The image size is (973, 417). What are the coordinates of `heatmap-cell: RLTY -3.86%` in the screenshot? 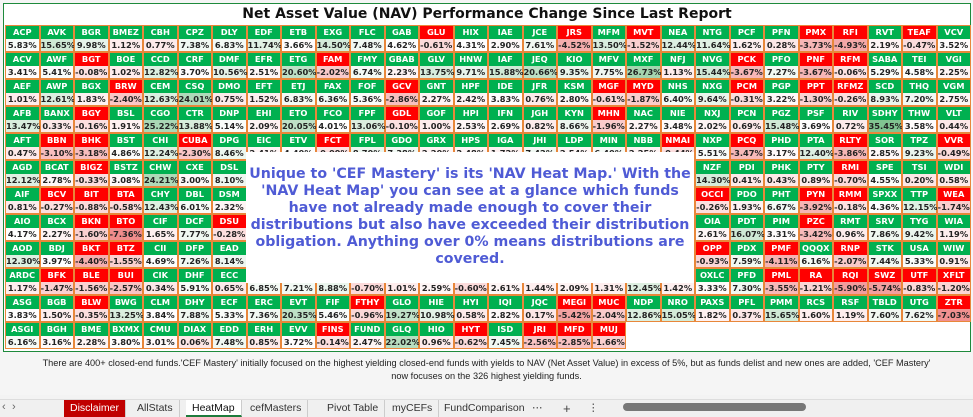 It's located at (850, 146).